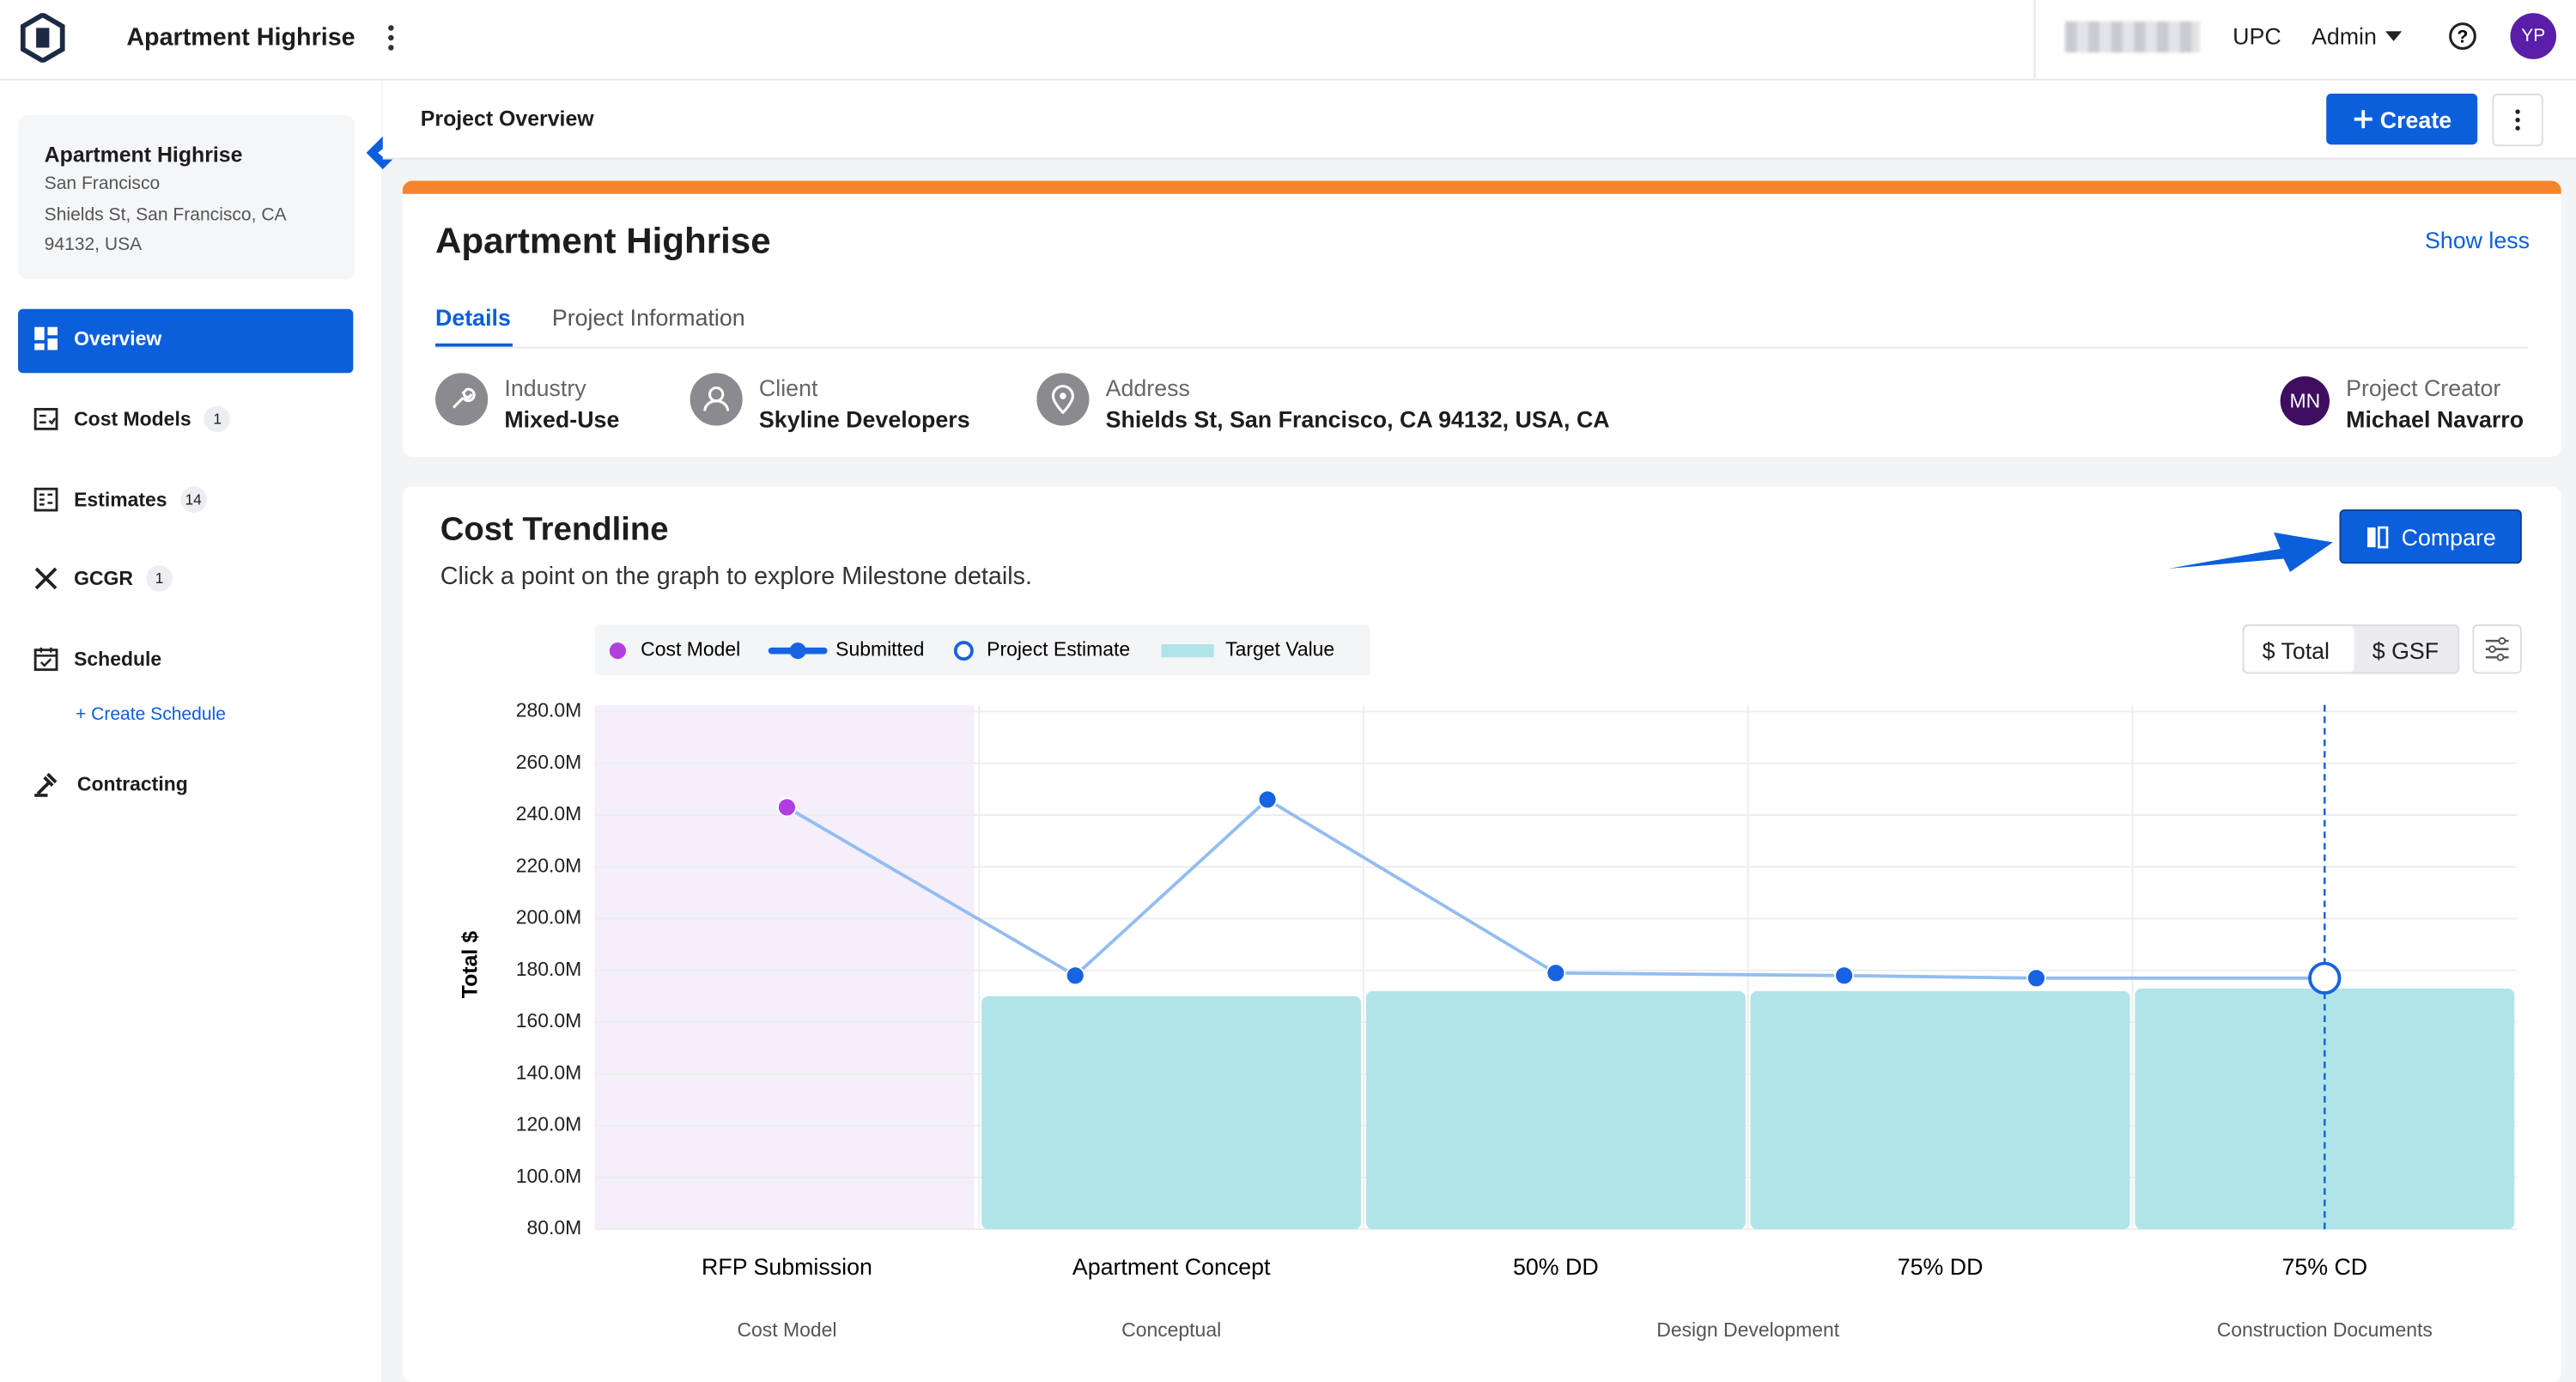  I want to click on blurred-user, so click(2132, 37).